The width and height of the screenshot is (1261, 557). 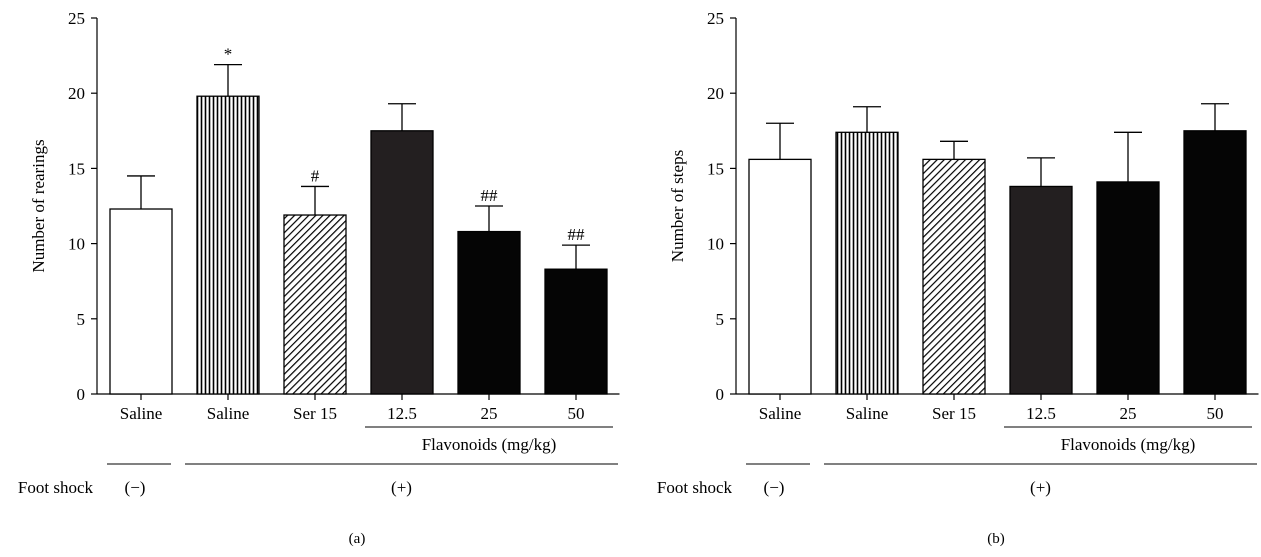 I want to click on panel-label: (a), so click(x=357, y=539).